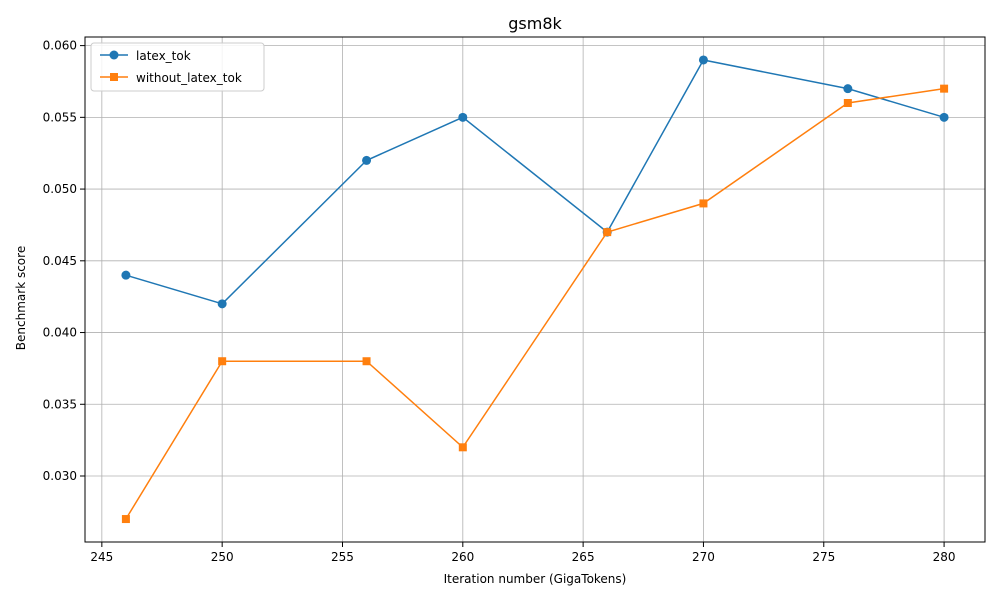  What do you see at coordinates (535, 23) in the screenshot?
I see `chart-title: gsm8k` at bounding box center [535, 23].